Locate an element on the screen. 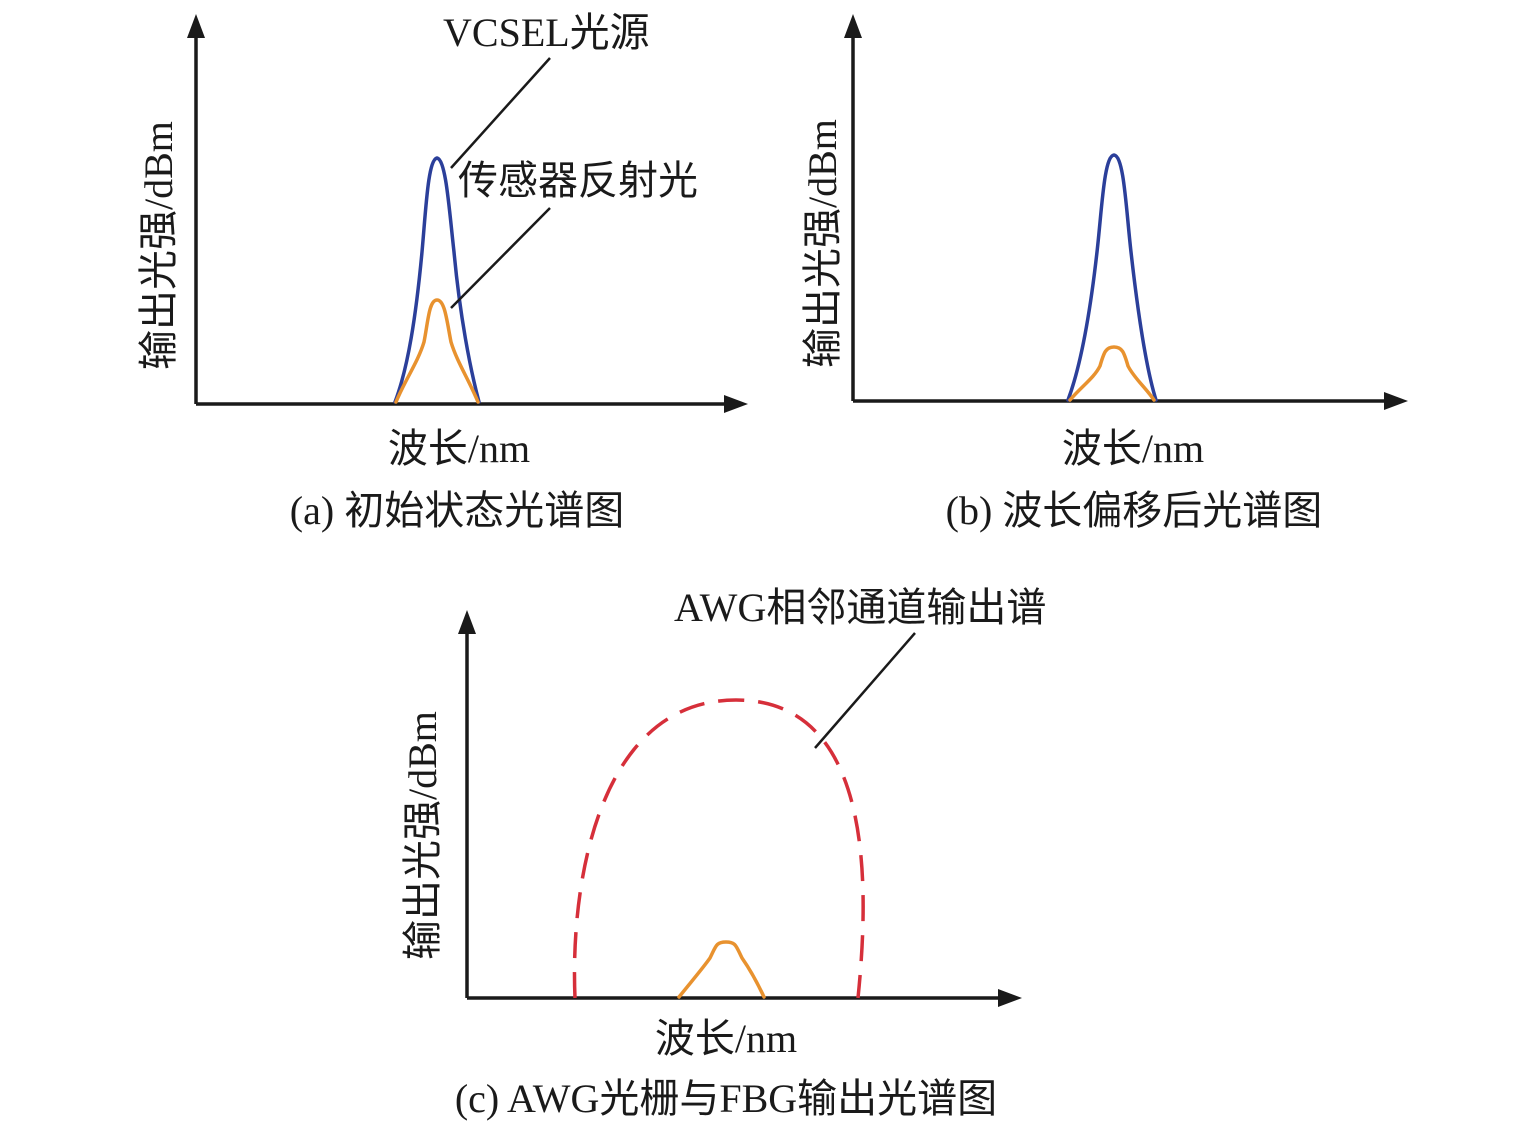  panel-b-caption: (b) 波长偏移后光谱图 is located at coordinates (1134, 510).